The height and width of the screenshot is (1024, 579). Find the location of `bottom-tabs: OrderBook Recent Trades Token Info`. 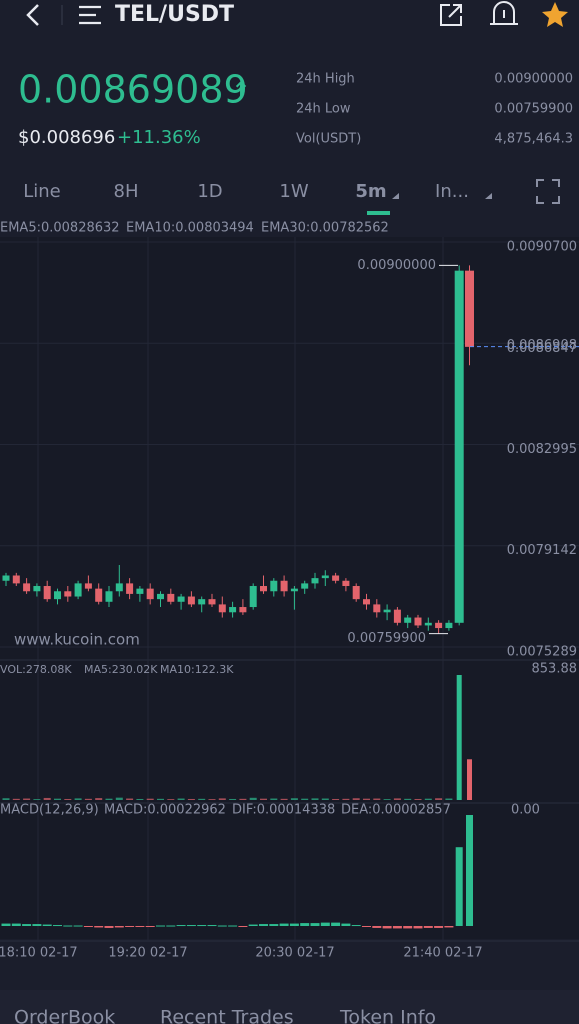

bottom-tabs: OrderBook Recent Trades Token Info is located at coordinates (225, 1015).